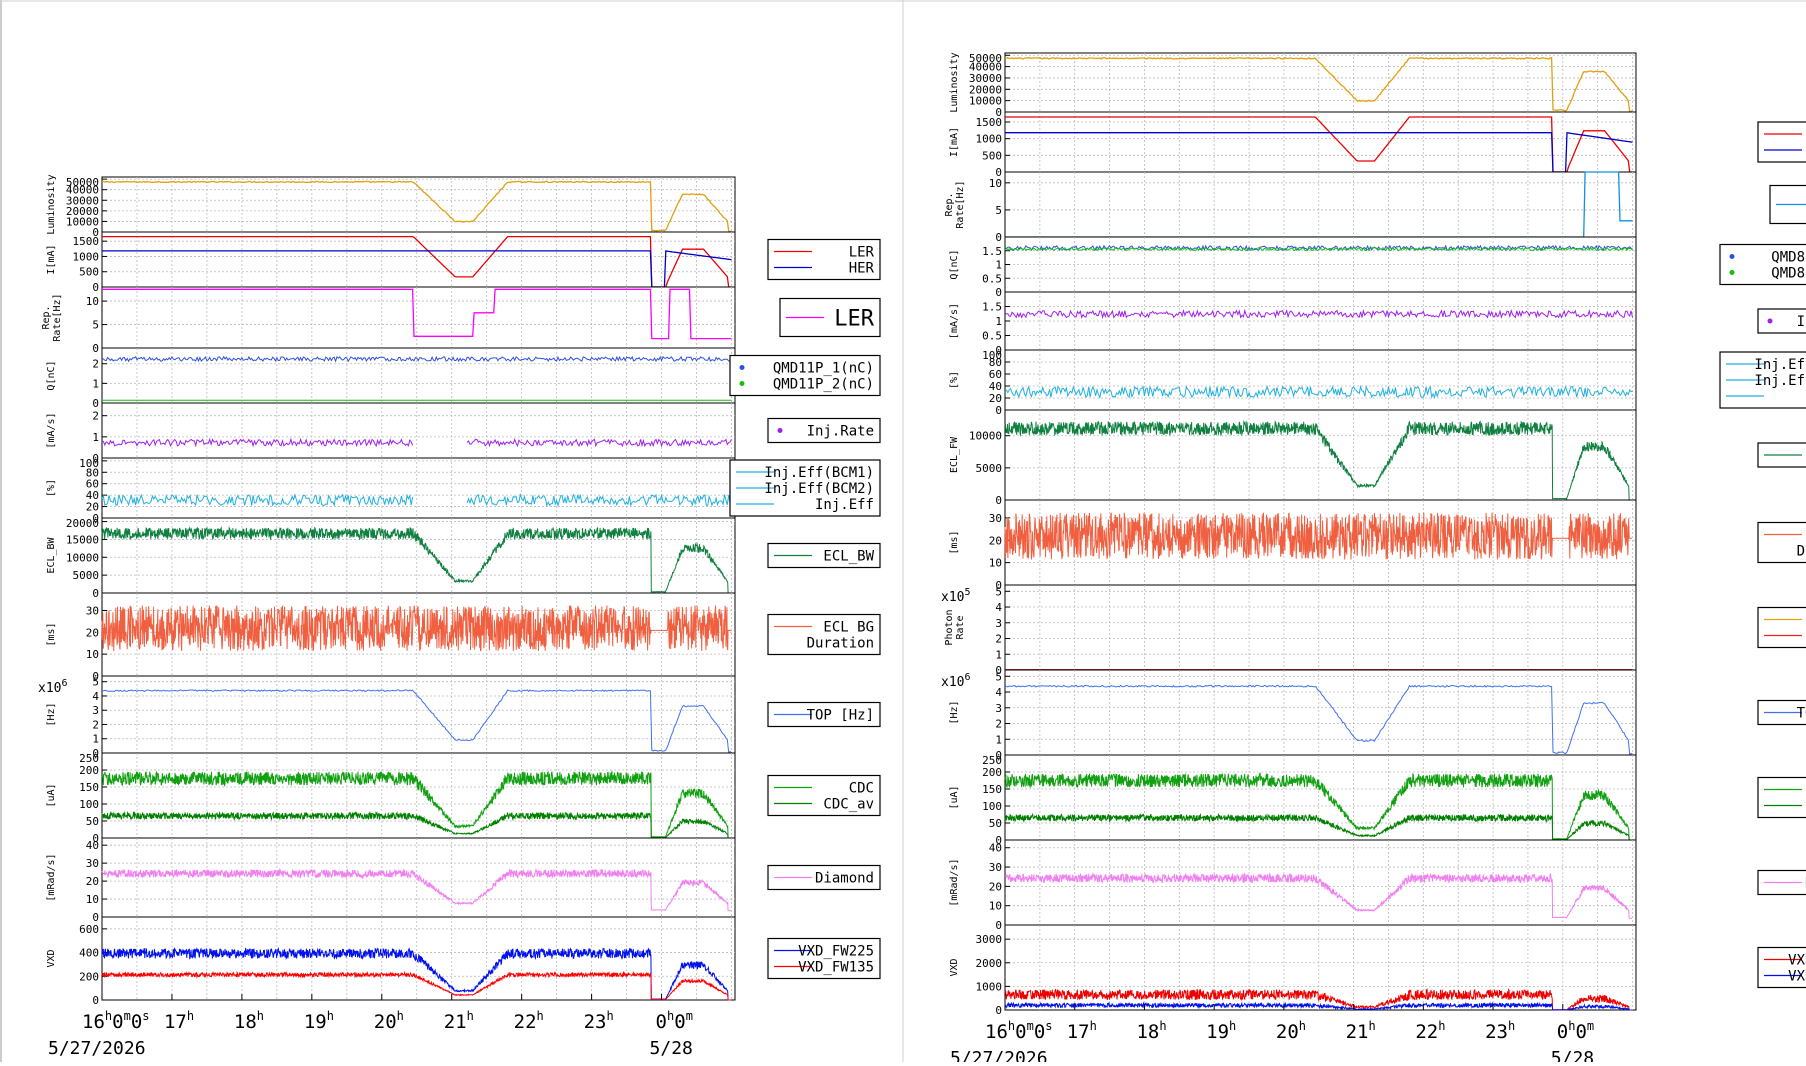  What do you see at coordinates (1377, 324) in the screenshot?
I see `panel-inj: 00.5 11.5 [mA/s] Inj.Rate` at bounding box center [1377, 324].